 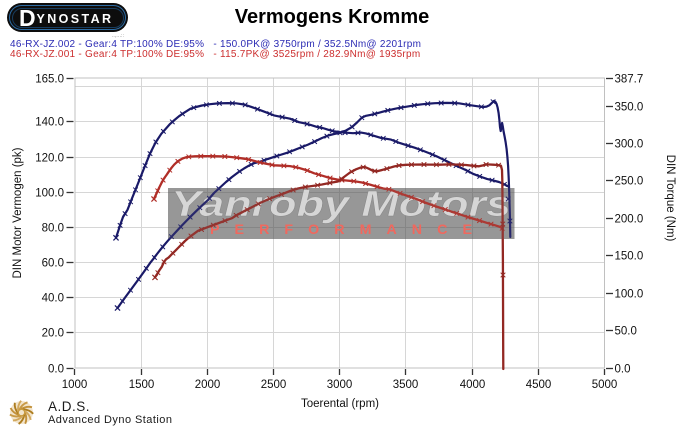 What do you see at coordinates (629, 79) in the screenshot?
I see `svg-text: 387.7` at bounding box center [629, 79].